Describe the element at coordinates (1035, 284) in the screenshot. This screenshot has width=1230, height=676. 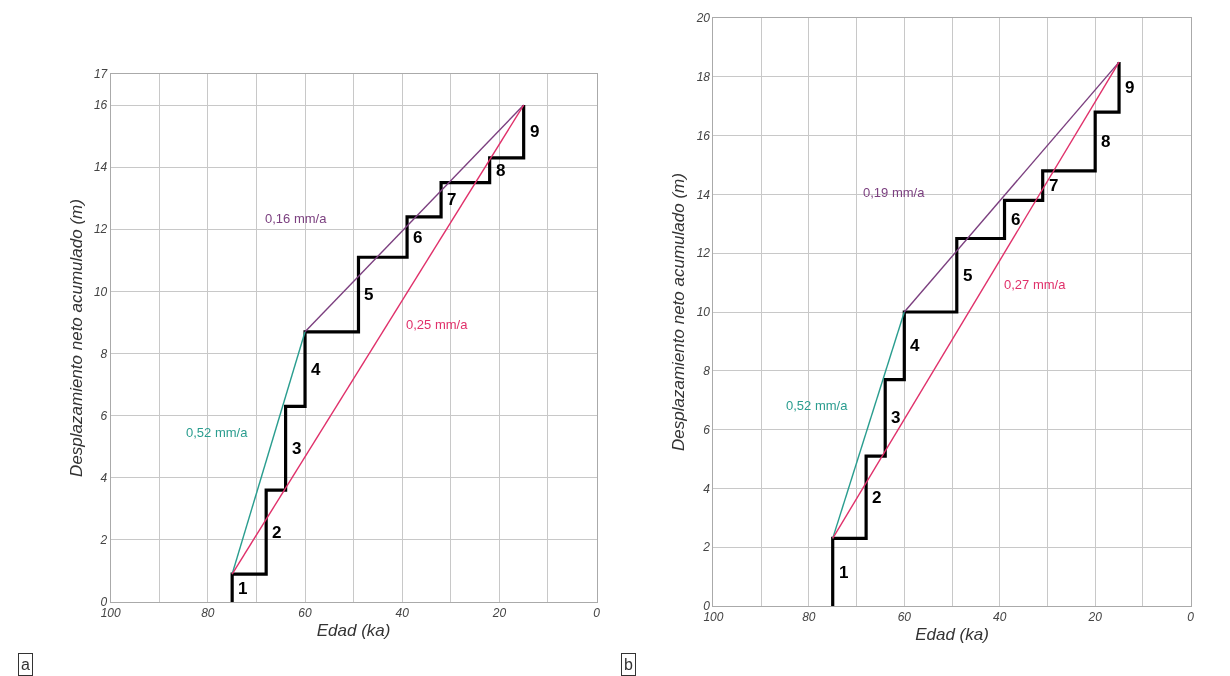
I see `annotation: 0,27 mm/a` at that location.